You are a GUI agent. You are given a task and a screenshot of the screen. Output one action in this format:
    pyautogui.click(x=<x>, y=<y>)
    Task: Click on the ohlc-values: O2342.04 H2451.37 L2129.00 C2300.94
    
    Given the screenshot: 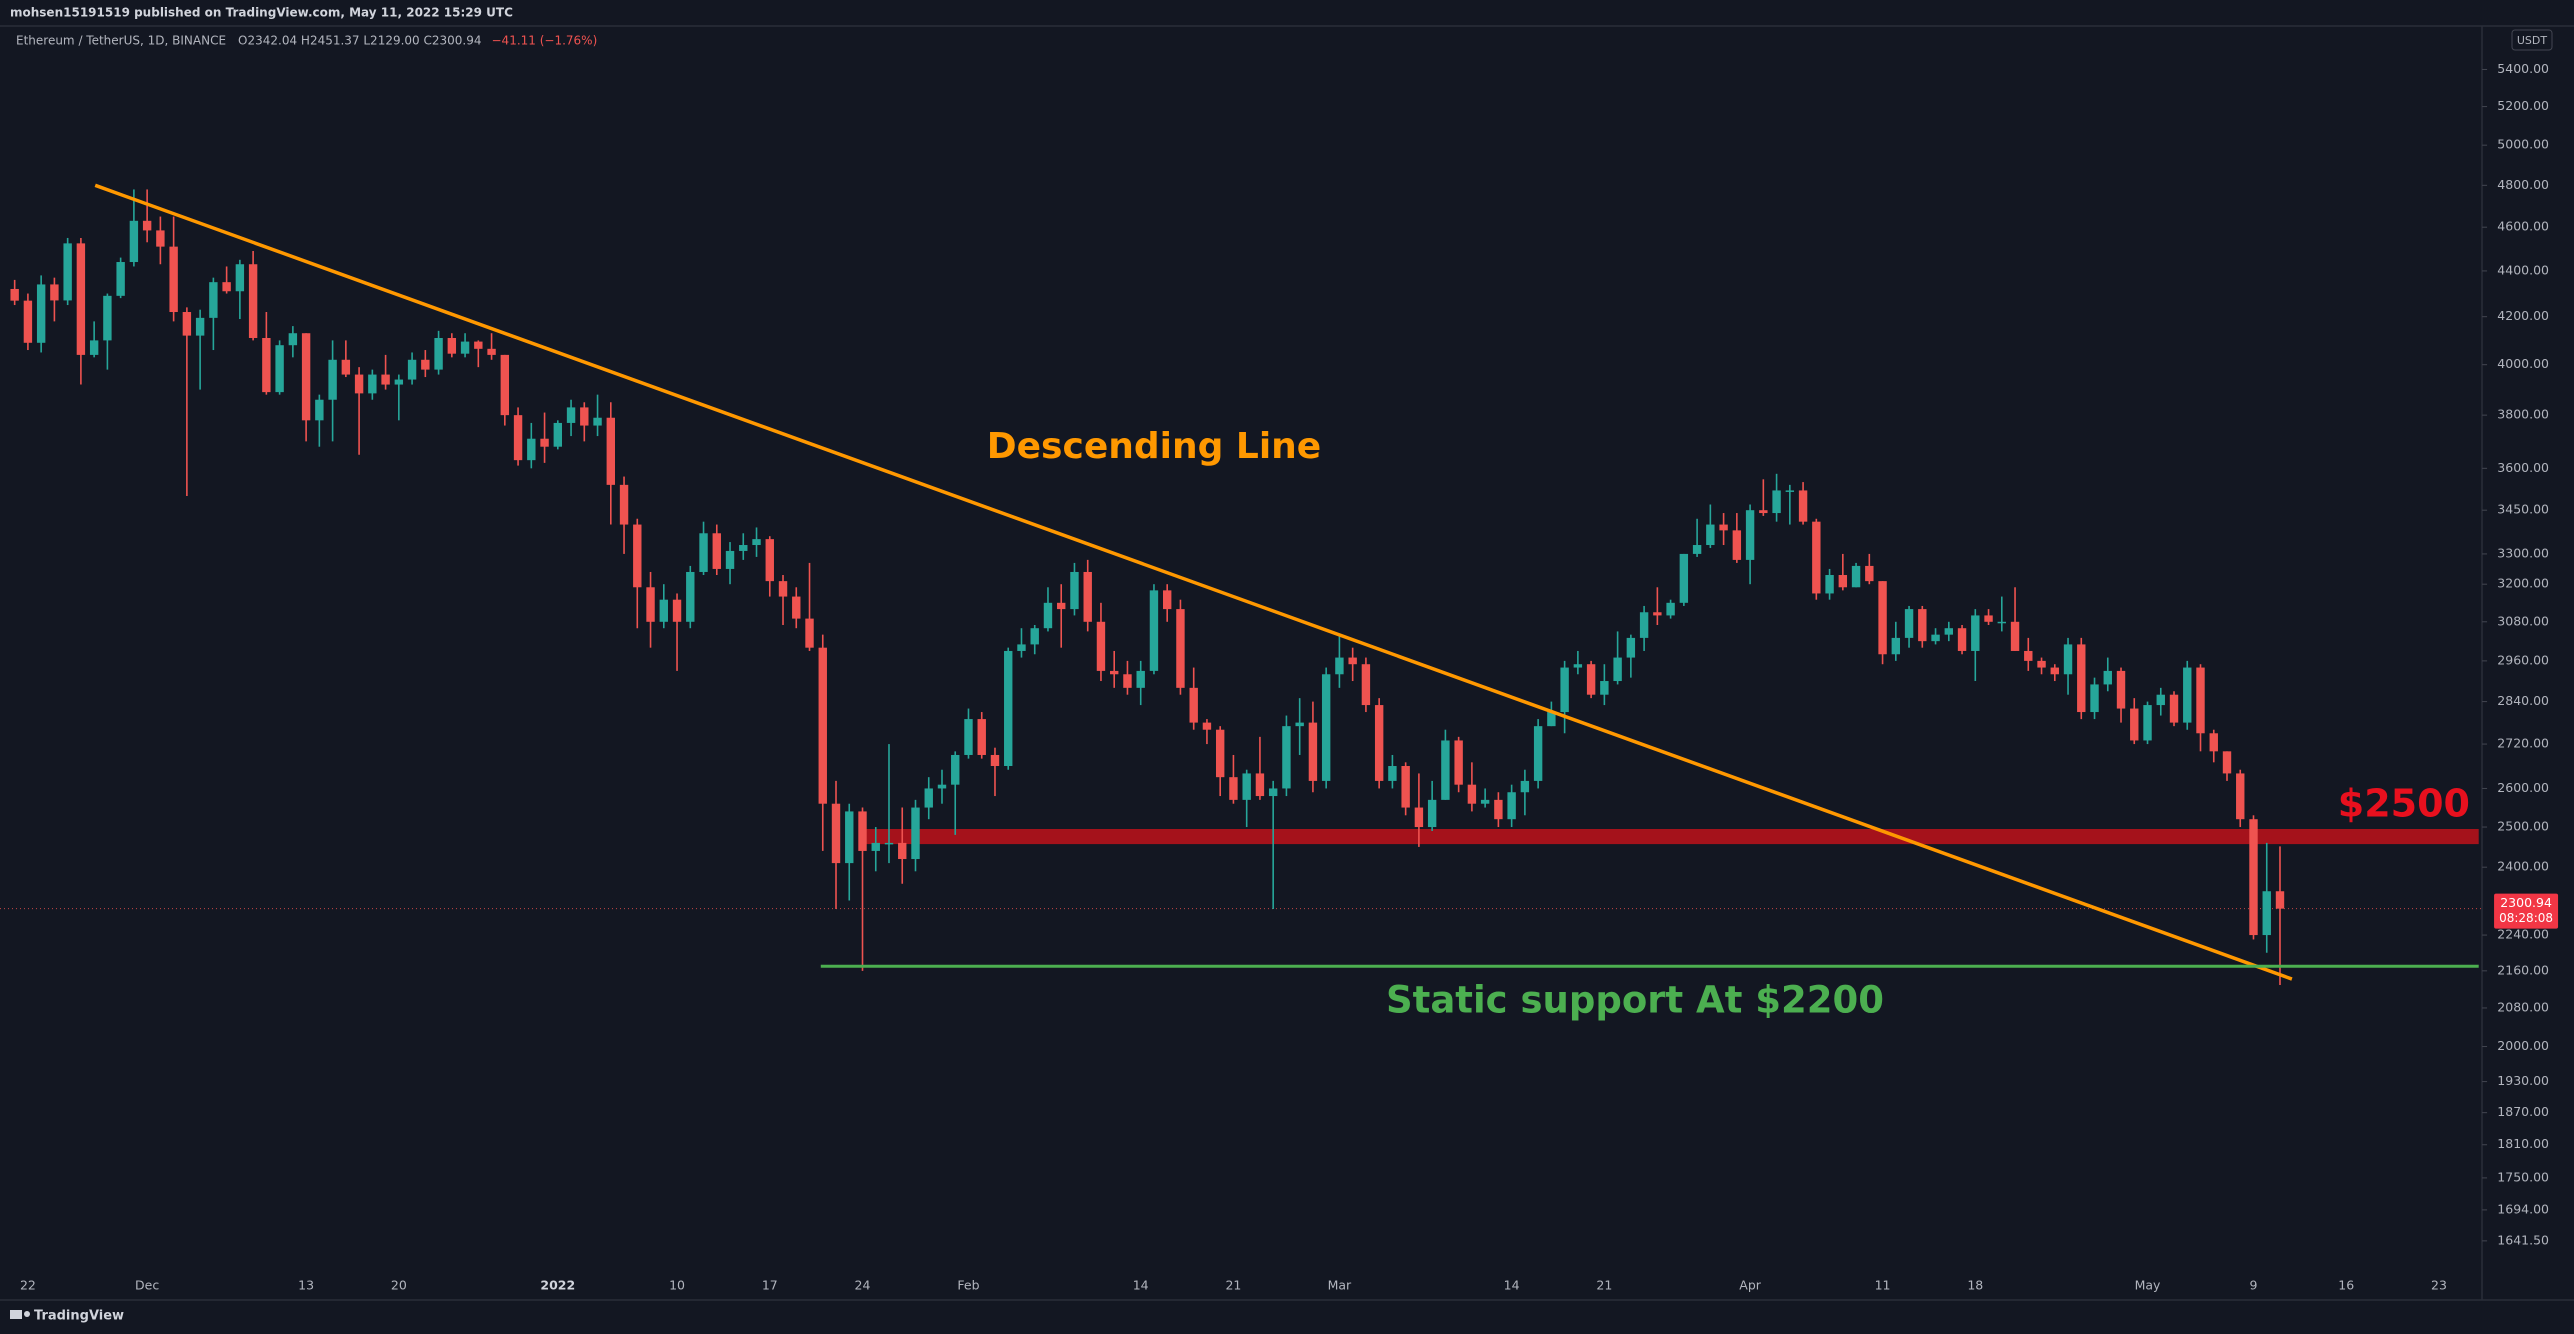 What is the action you would take?
    pyautogui.click(x=359, y=41)
    